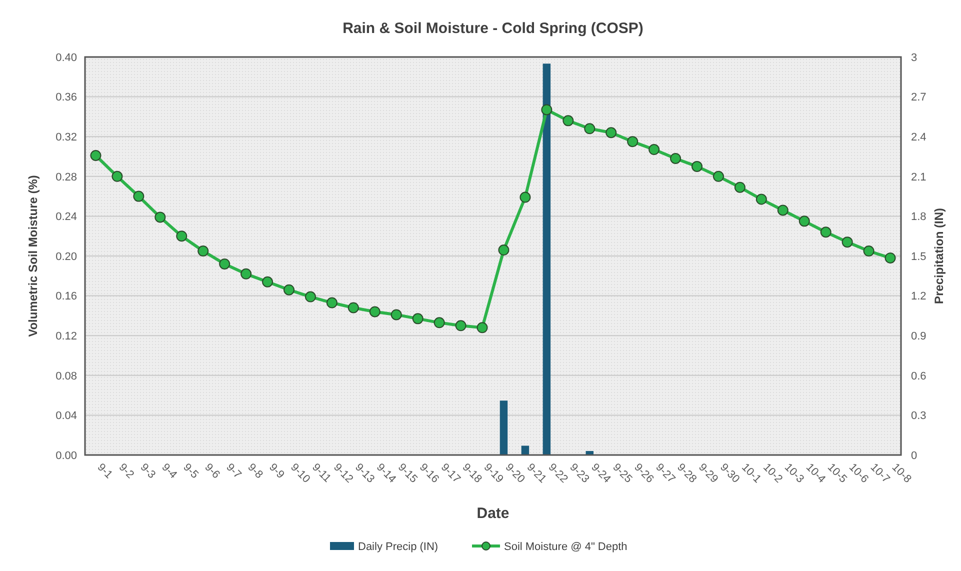 The height and width of the screenshot is (571, 961). Describe the element at coordinates (66, 58) in the screenshot. I see `y-tick-label: 0.40` at that location.